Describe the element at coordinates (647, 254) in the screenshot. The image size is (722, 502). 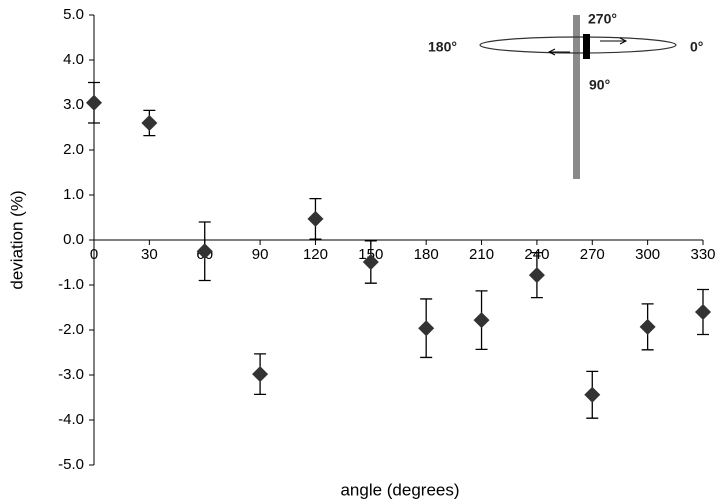
I see `x-tick-label: 300` at that location.